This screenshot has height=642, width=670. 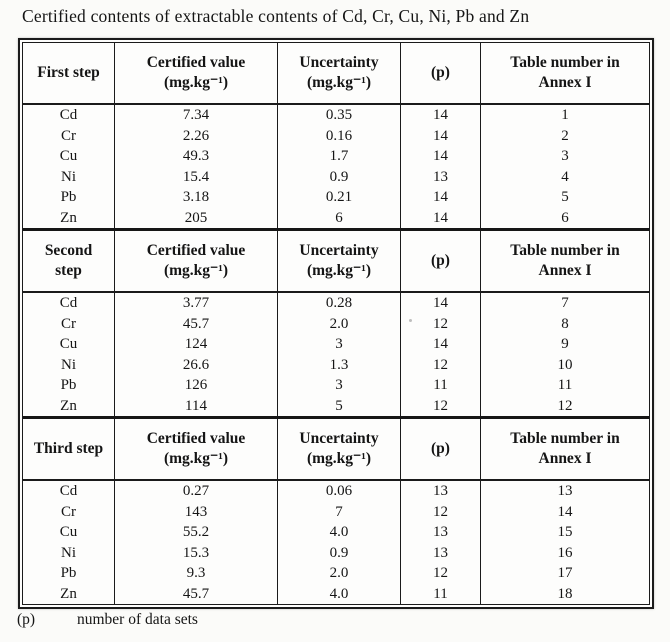 What do you see at coordinates (195, 364) in the screenshot?
I see `certified-value-cell: 26.6` at bounding box center [195, 364].